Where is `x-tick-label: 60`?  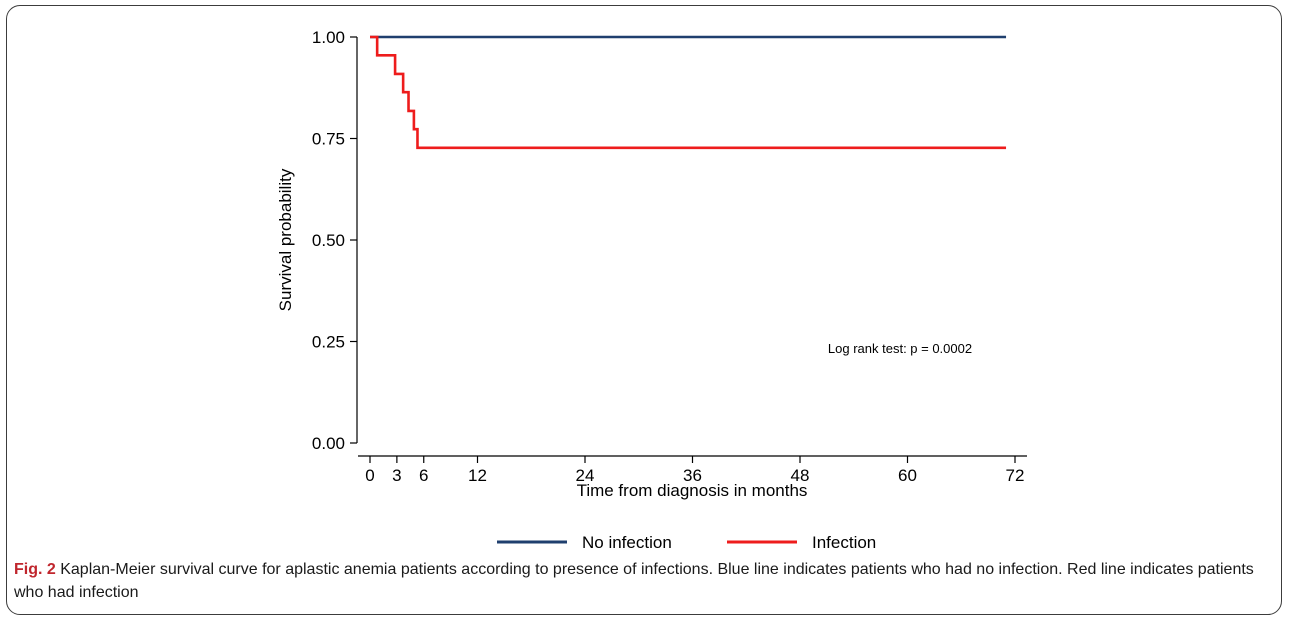
x-tick-label: 60 is located at coordinates (907, 475).